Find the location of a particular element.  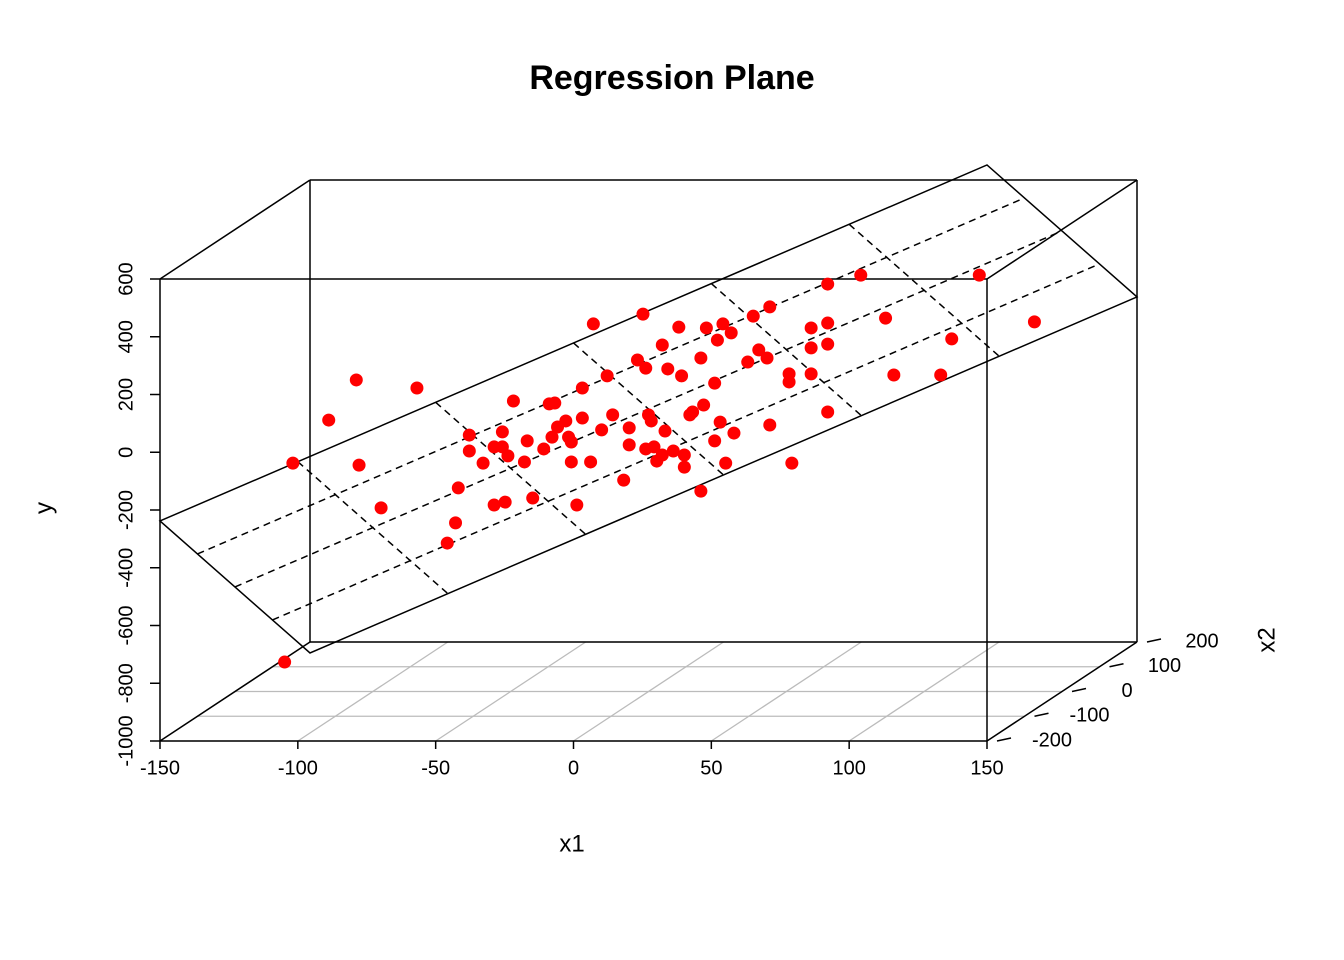

x2-axis-label: x2 is located at coordinates (1266, 639).